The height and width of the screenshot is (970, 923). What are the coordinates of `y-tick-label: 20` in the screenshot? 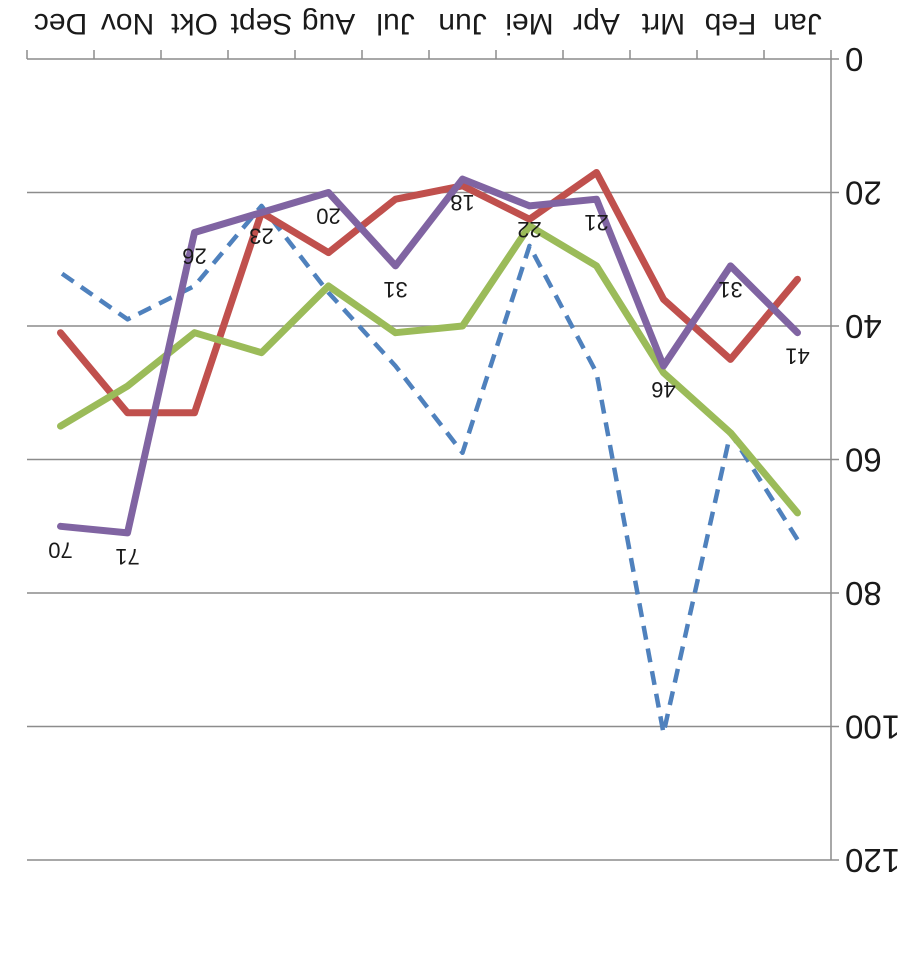 It's located at (863, 193).